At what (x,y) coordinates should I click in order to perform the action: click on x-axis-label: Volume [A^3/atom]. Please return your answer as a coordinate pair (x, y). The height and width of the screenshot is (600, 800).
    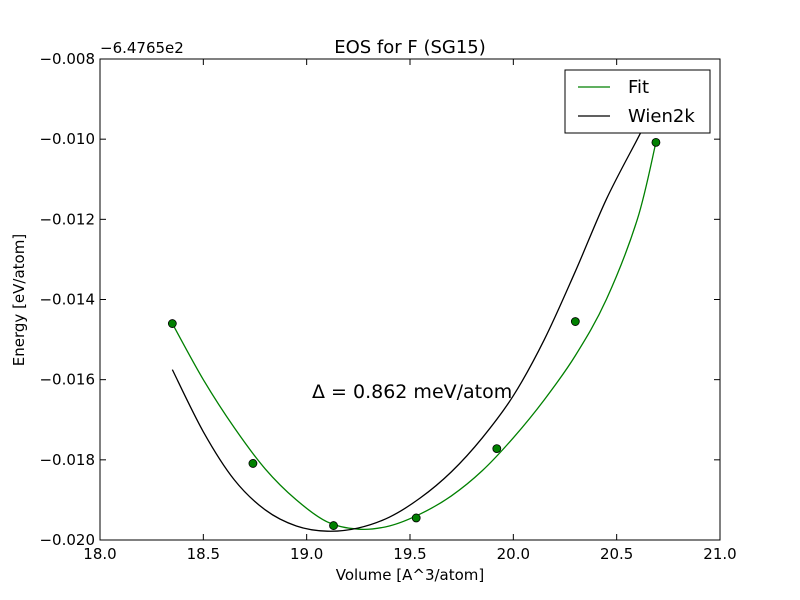
    Looking at the image, I should click on (410, 575).